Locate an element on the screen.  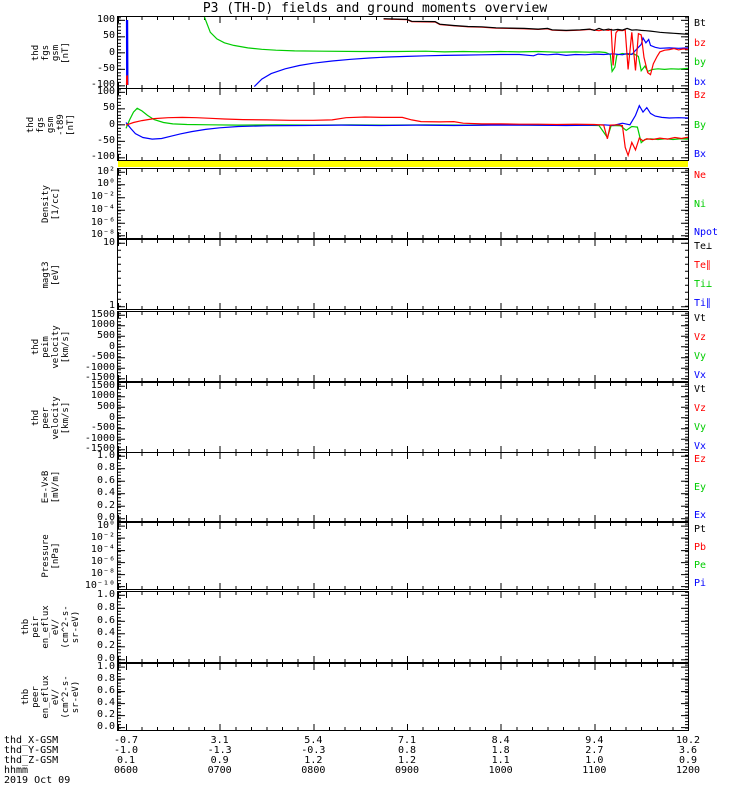
y-axis-label: Pressure [nPa] is located at coordinates (51, 556).